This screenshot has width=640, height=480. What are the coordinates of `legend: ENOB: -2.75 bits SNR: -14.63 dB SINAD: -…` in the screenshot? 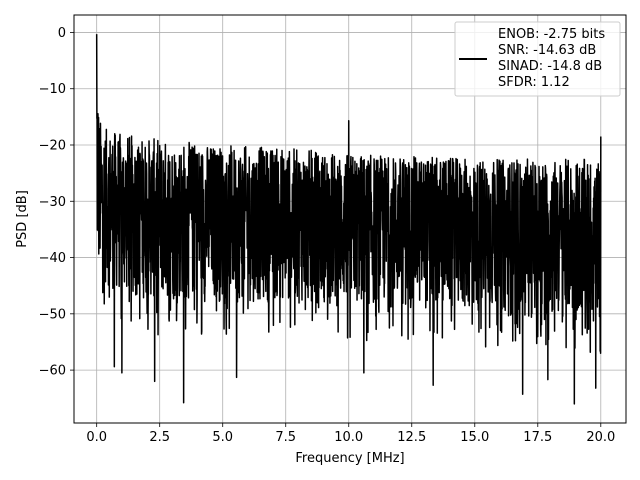 It's located at (537, 59).